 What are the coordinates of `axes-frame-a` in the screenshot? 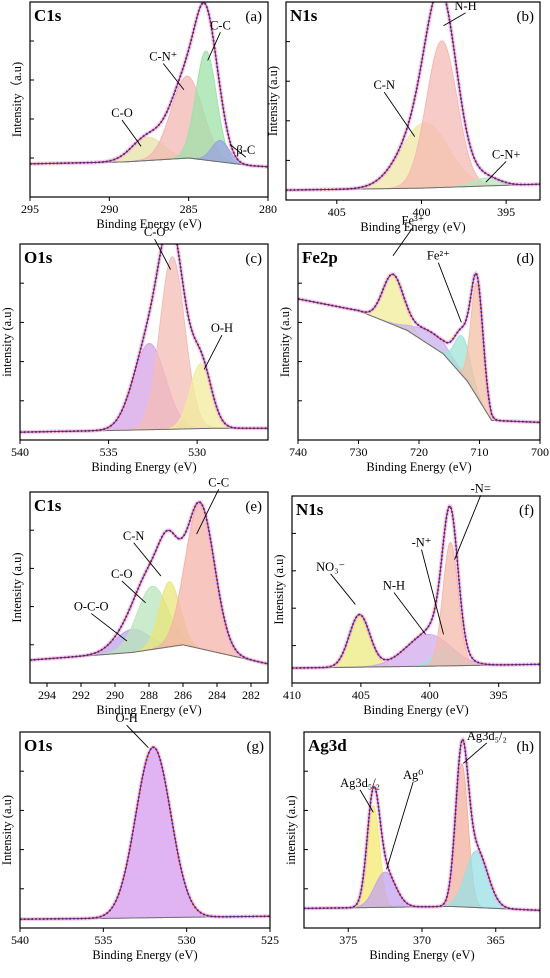 It's located at (149, 99).